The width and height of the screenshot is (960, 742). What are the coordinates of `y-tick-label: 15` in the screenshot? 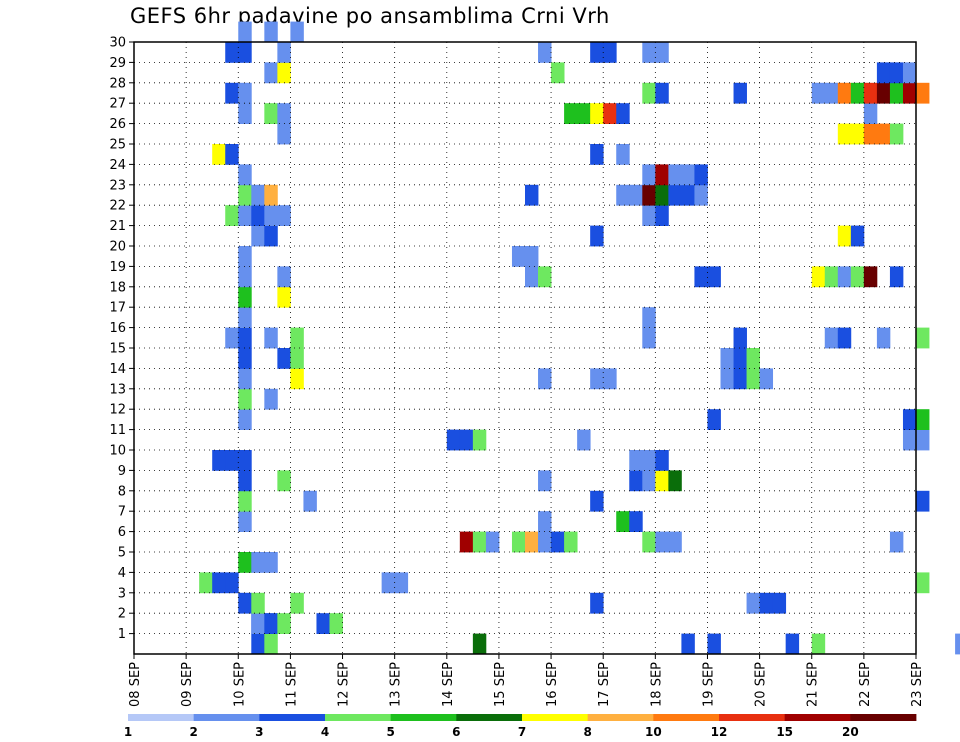 It's located at (117, 349).